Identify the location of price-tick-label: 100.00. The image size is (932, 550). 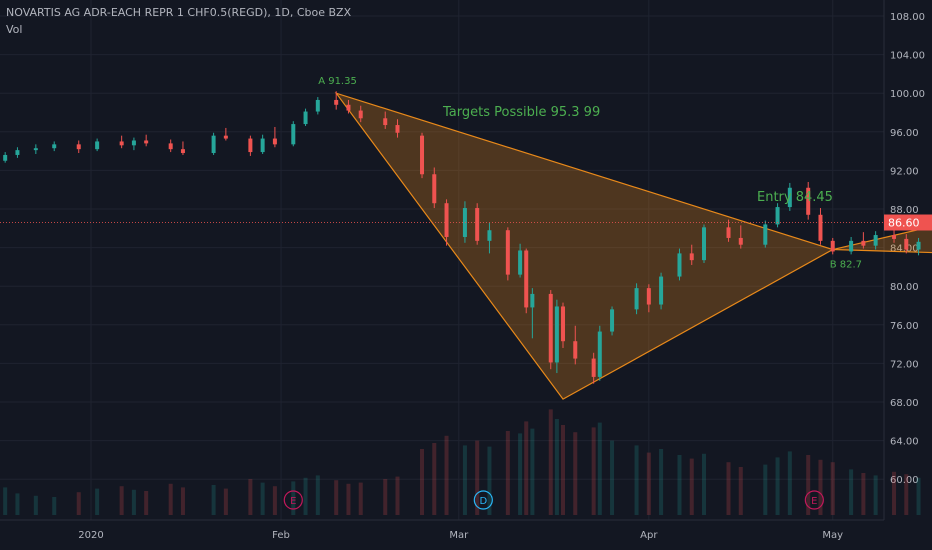
(907, 94).